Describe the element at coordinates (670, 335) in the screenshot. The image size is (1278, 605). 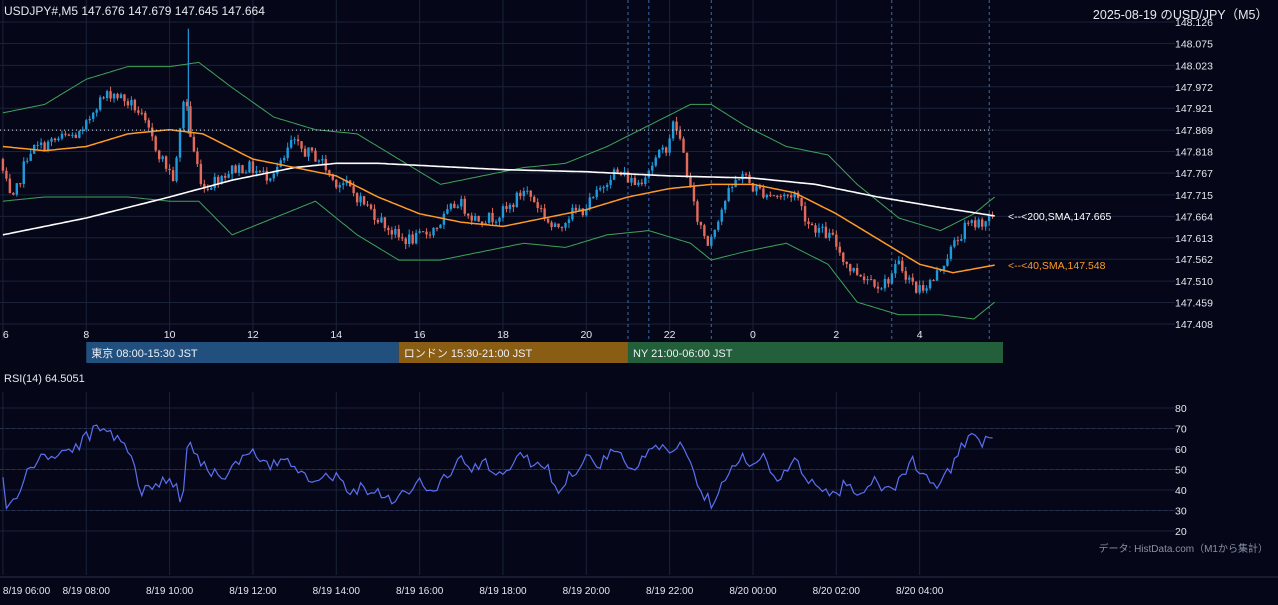
I see `time-tick-label: 22` at that location.